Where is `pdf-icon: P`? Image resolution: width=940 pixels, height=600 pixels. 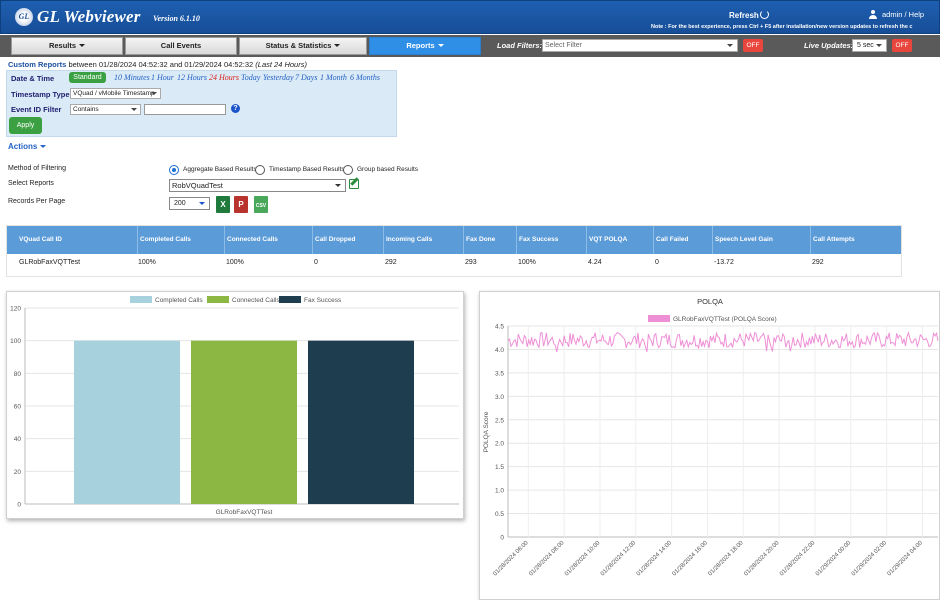
pdf-icon: P is located at coordinates (241, 204).